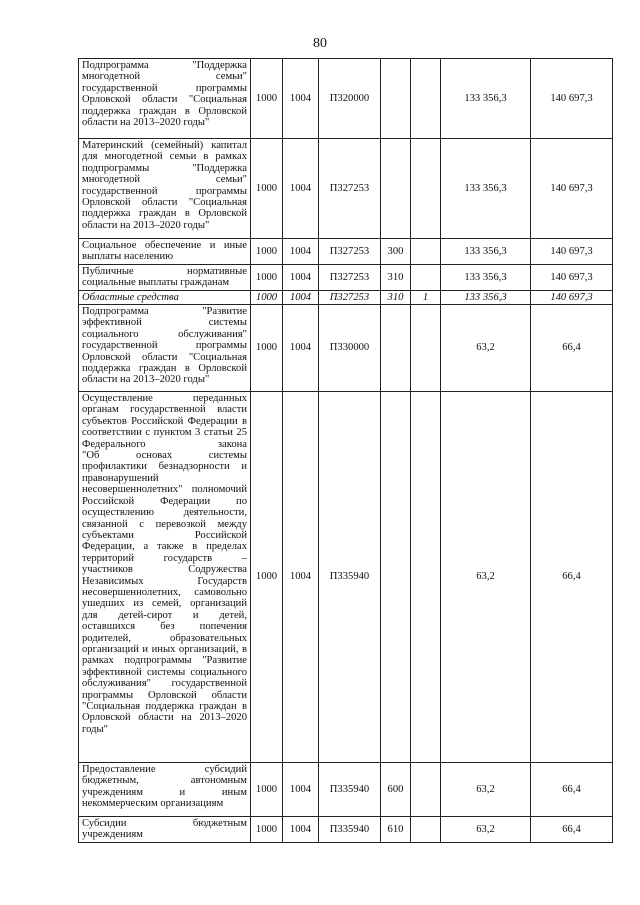  What do you see at coordinates (153, 804) in the screenshot?
I see `description-line: некоммерческим организациям` at bounding box center [153, 804].